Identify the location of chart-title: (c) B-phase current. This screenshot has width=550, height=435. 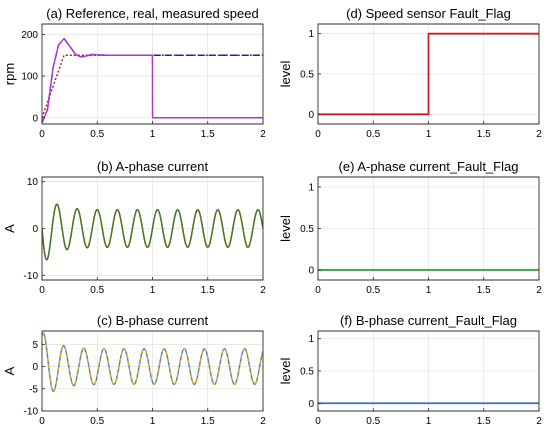
(153, 320).